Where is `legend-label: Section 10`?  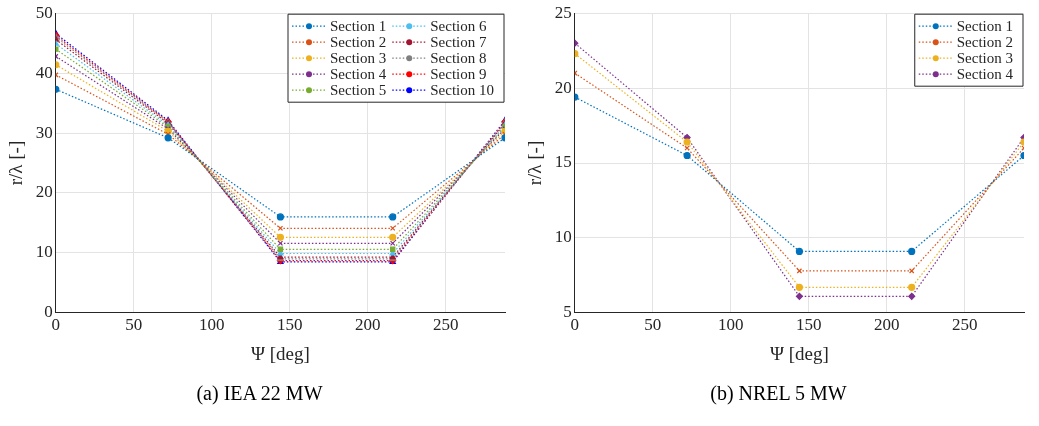
legend-label: Section 10 is located at coordinates (462, 90).